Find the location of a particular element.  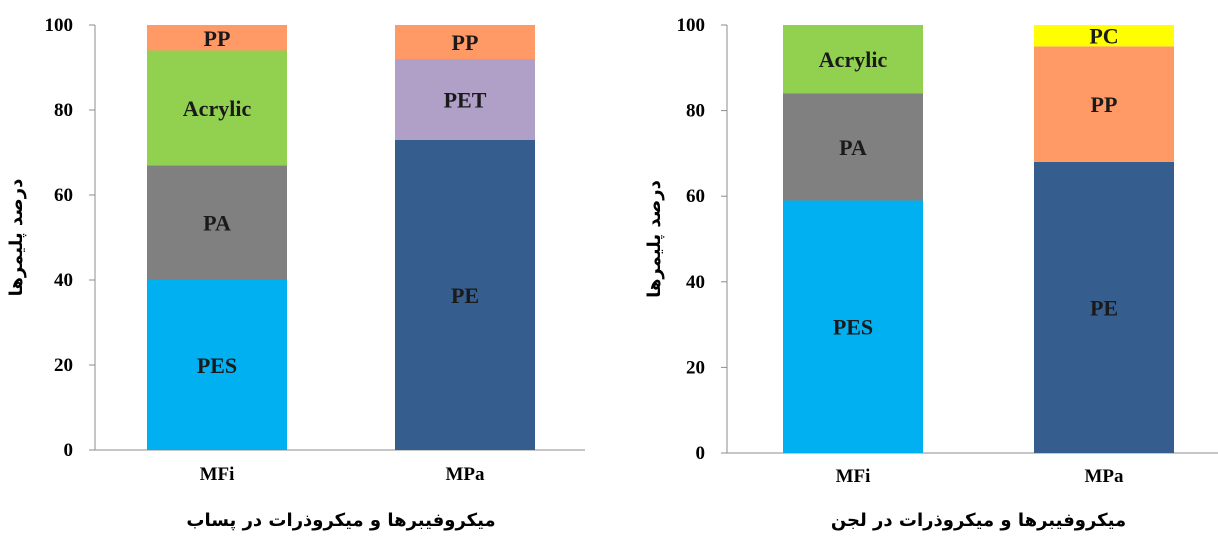

x-axis-title: میکروفیبرها و میکروذرات در پساب is located at coordinates (340, 520).